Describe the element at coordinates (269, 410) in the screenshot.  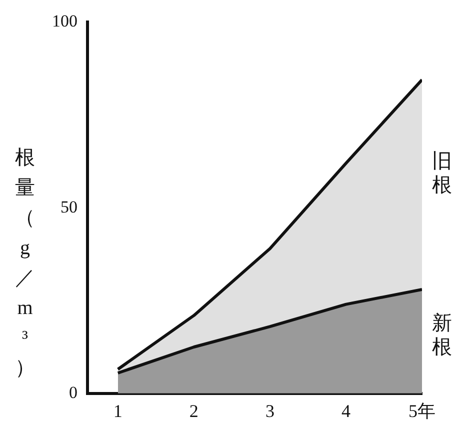
I see `x-tick-label: 3` at that location.